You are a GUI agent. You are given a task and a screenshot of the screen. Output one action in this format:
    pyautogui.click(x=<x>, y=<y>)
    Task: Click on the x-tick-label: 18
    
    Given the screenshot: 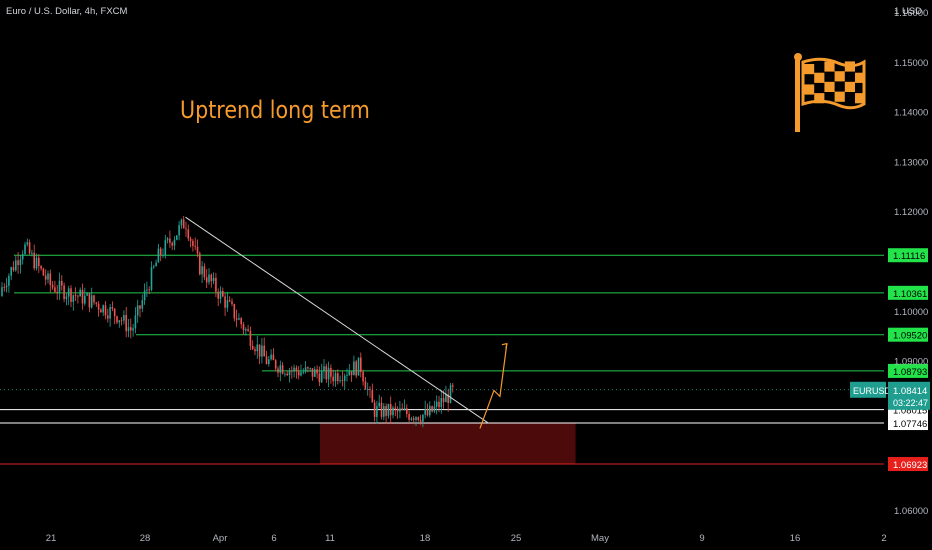 What is the action you would take?
    pyautogui.click(x=425, y=538)
    